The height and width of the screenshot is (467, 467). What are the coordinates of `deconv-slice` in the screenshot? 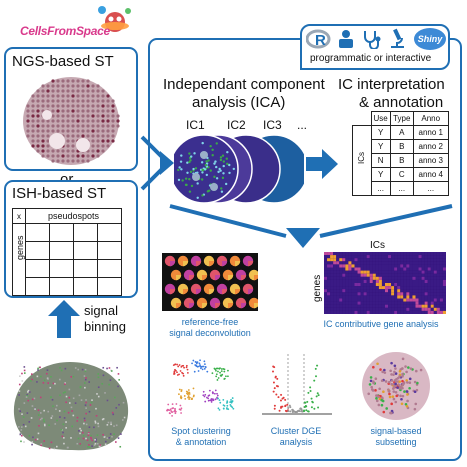 It's located at (192, 306).